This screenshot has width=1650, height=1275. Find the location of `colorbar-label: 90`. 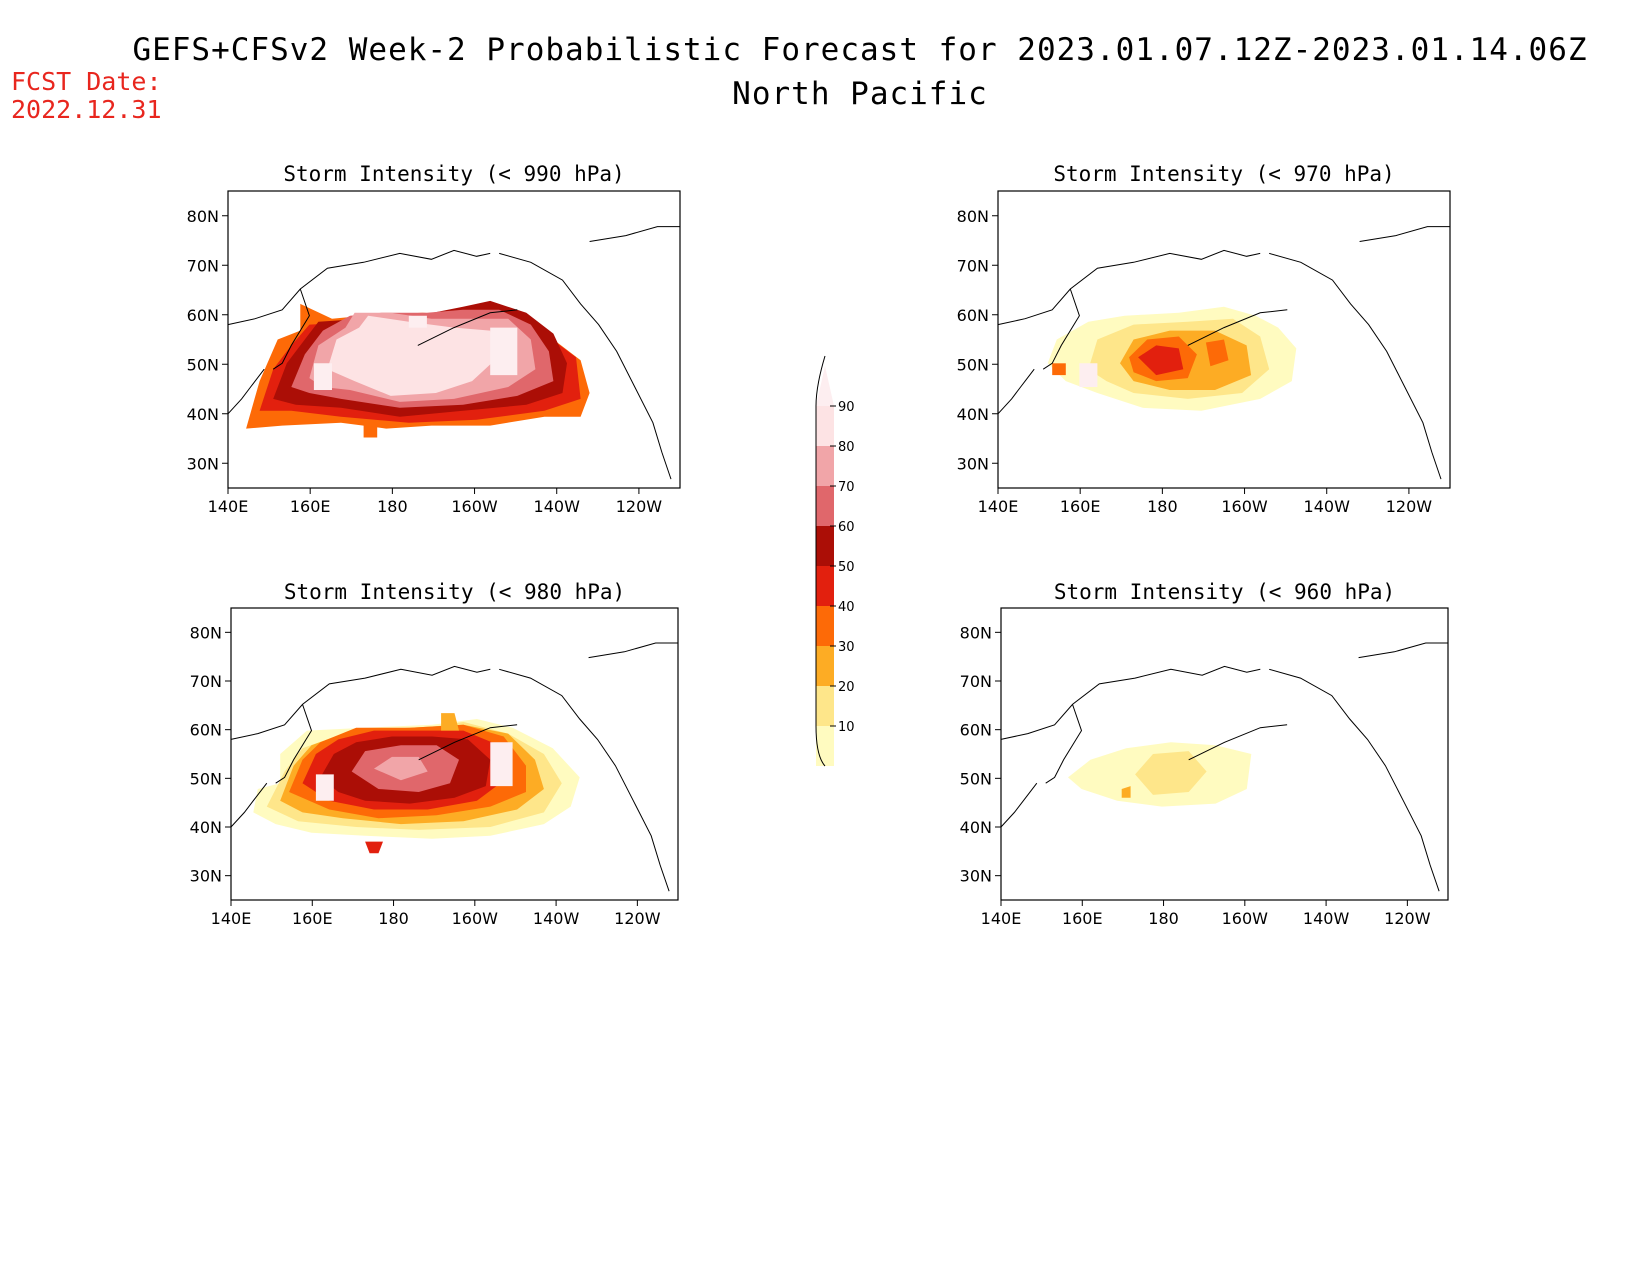

colorbar-label: 90 is located at coordinates (846, 407).